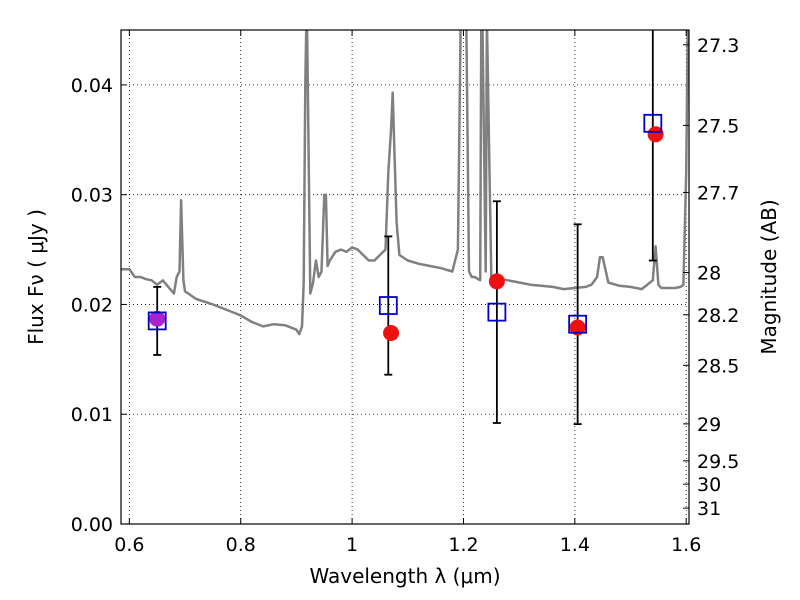 The height and width of the screenshot is (600, 800). Describe the element at coordinates (718, 126) in the screenshot. I see `mag-tick-label: 27.5` at that location.